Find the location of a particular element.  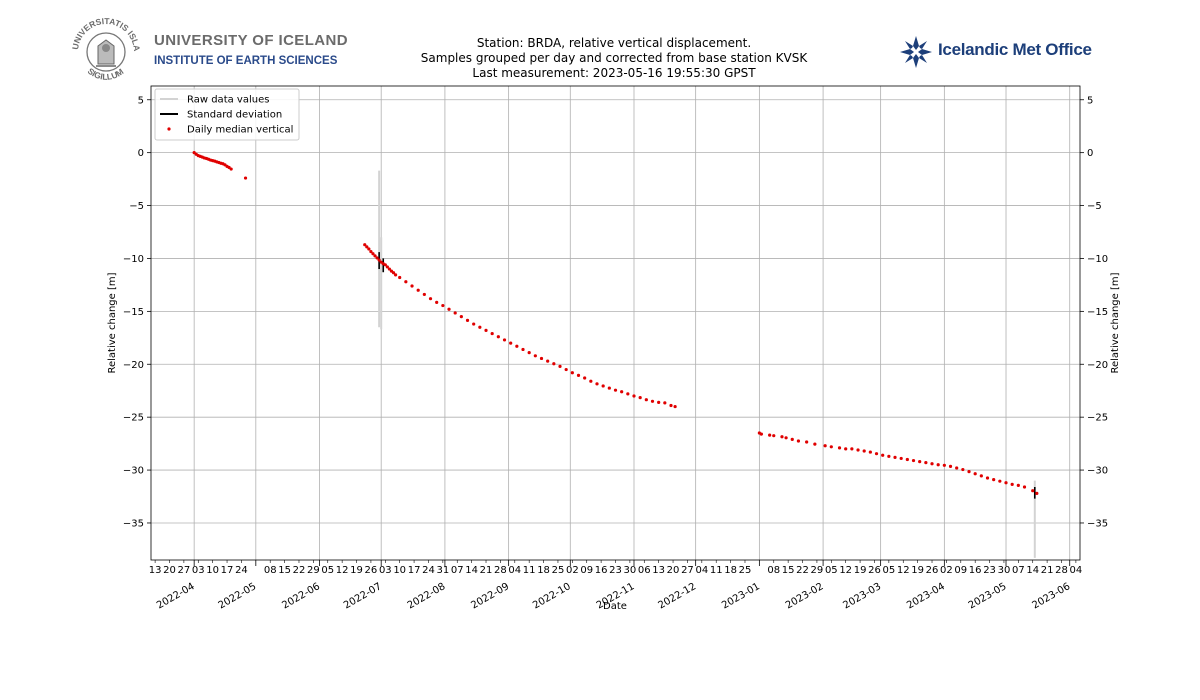

y-axis-left: 5 0 −5 −10 −15 −20 −25 −30 −35 is located at coordinates (137, 312).